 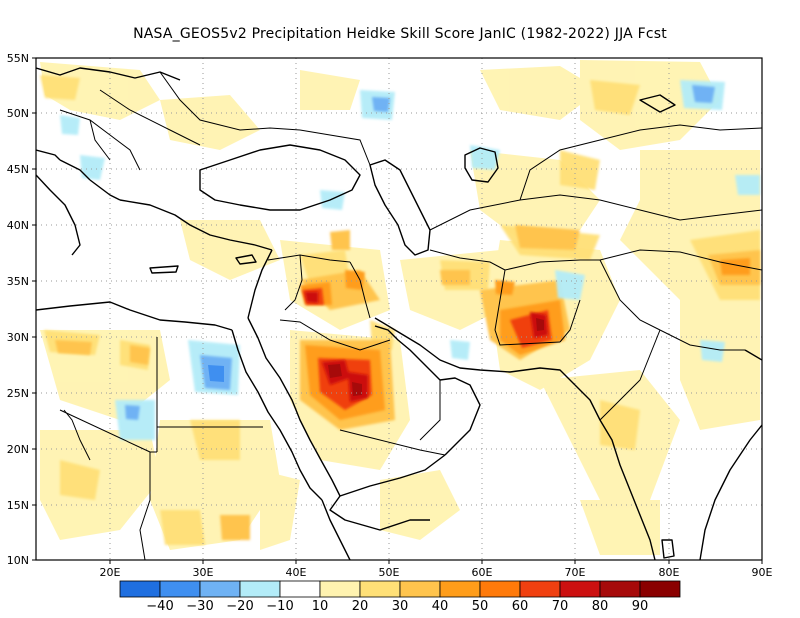 I want to click on lon-tick-label: 70E, so click(x=575, y=572).